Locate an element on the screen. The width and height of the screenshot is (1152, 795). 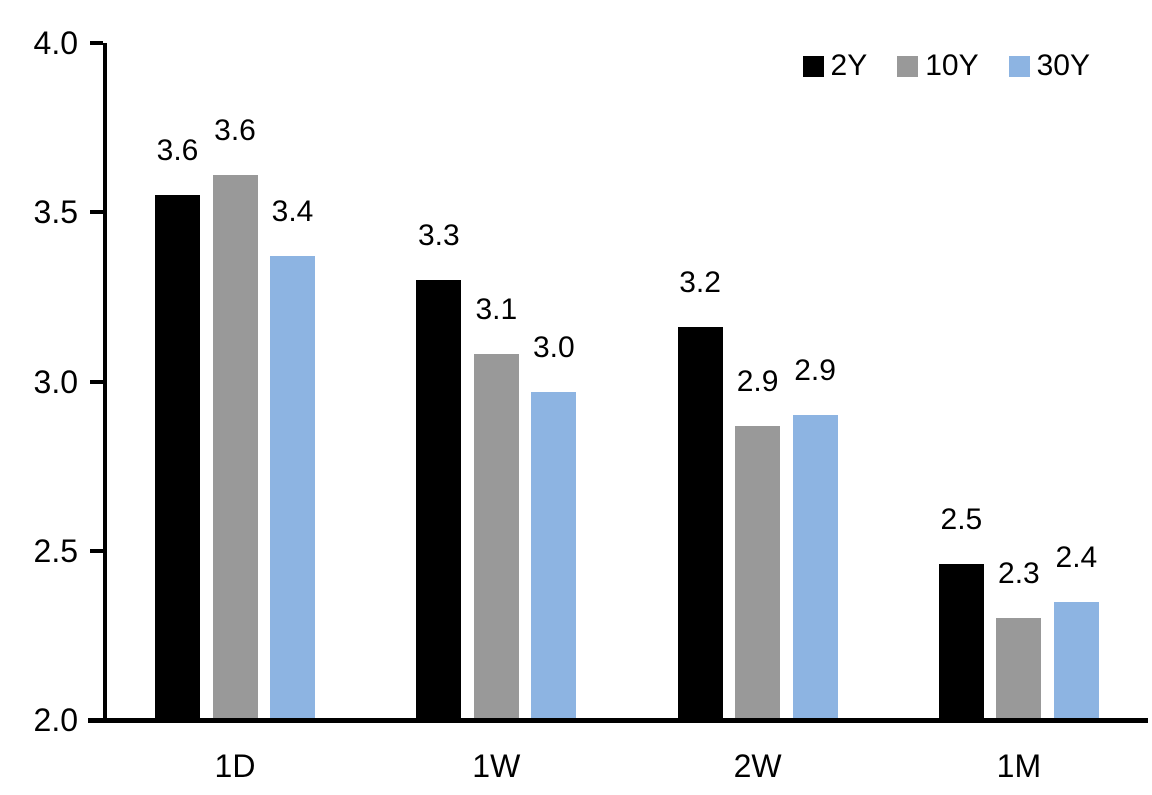
bar-2y-1d is located at coordinates (177, 456).